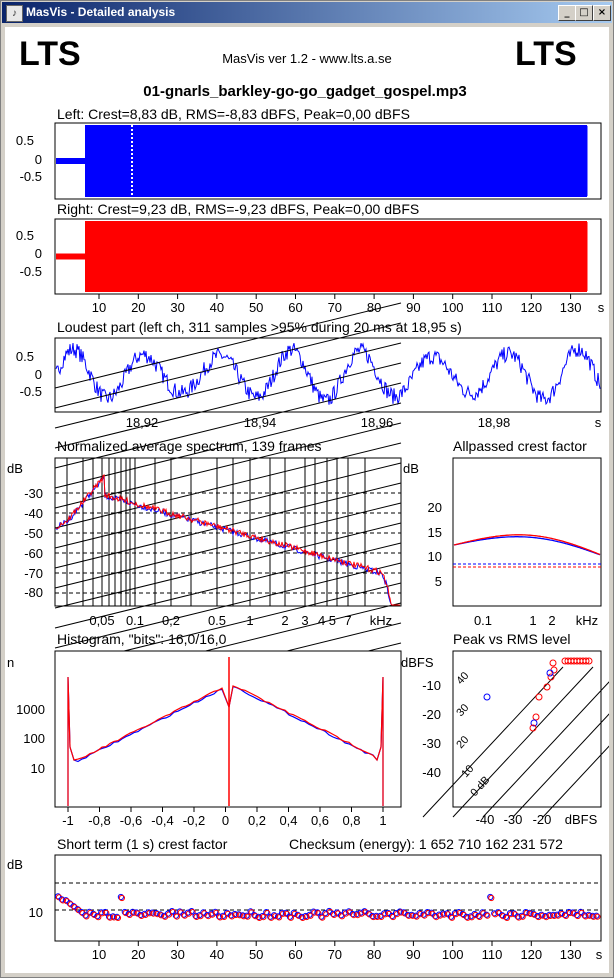 This screenshot has width=614, height=978. Describe the element at coordinates (162, 820) in the screenshot. I see `histogram-xtick: -0,4` at that location.